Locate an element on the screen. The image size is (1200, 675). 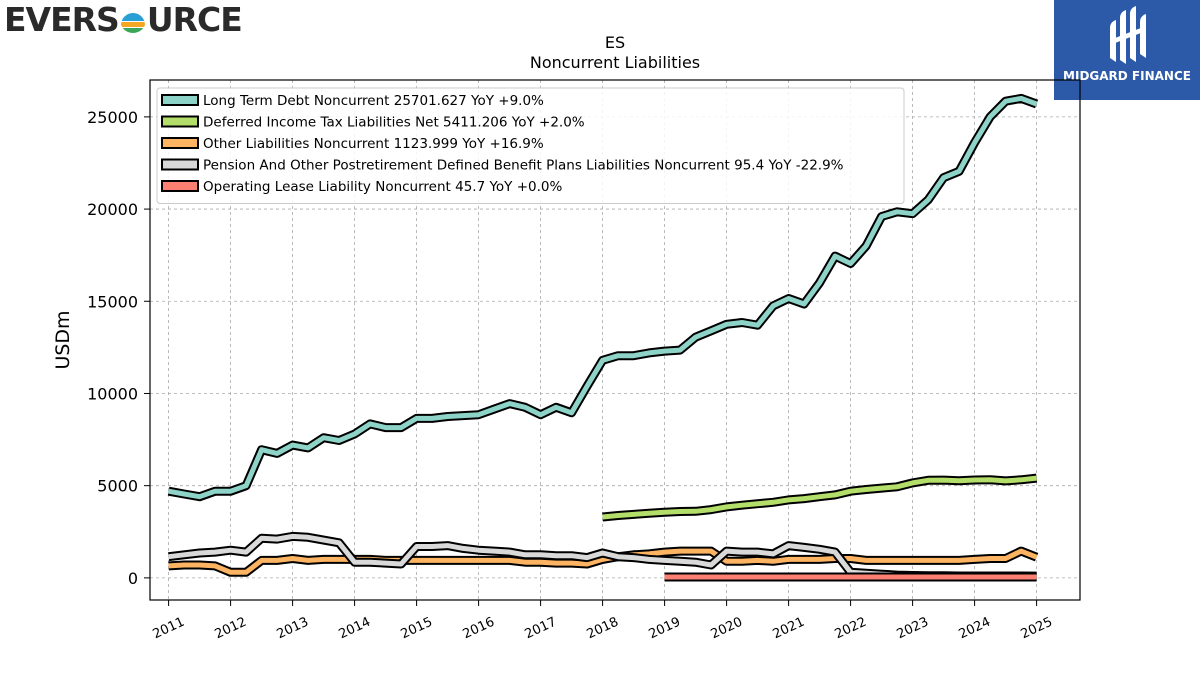
x-tick-label: 2016 is located at coordinates (479, 629).